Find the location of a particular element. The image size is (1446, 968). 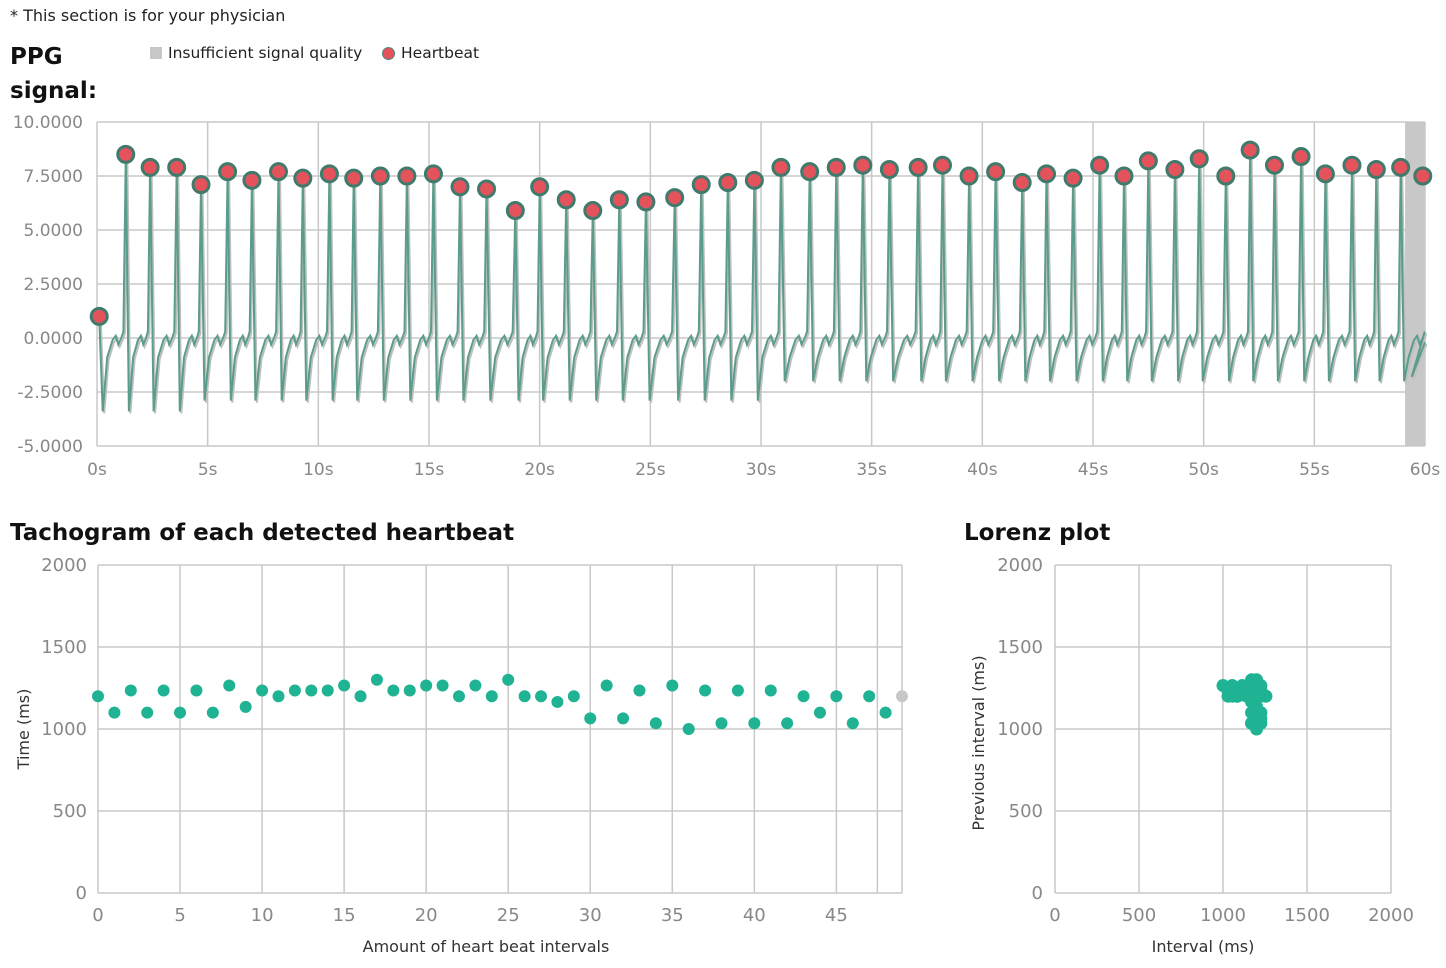

ppg-title: PPG signal: is located at coordinates (54, 74).